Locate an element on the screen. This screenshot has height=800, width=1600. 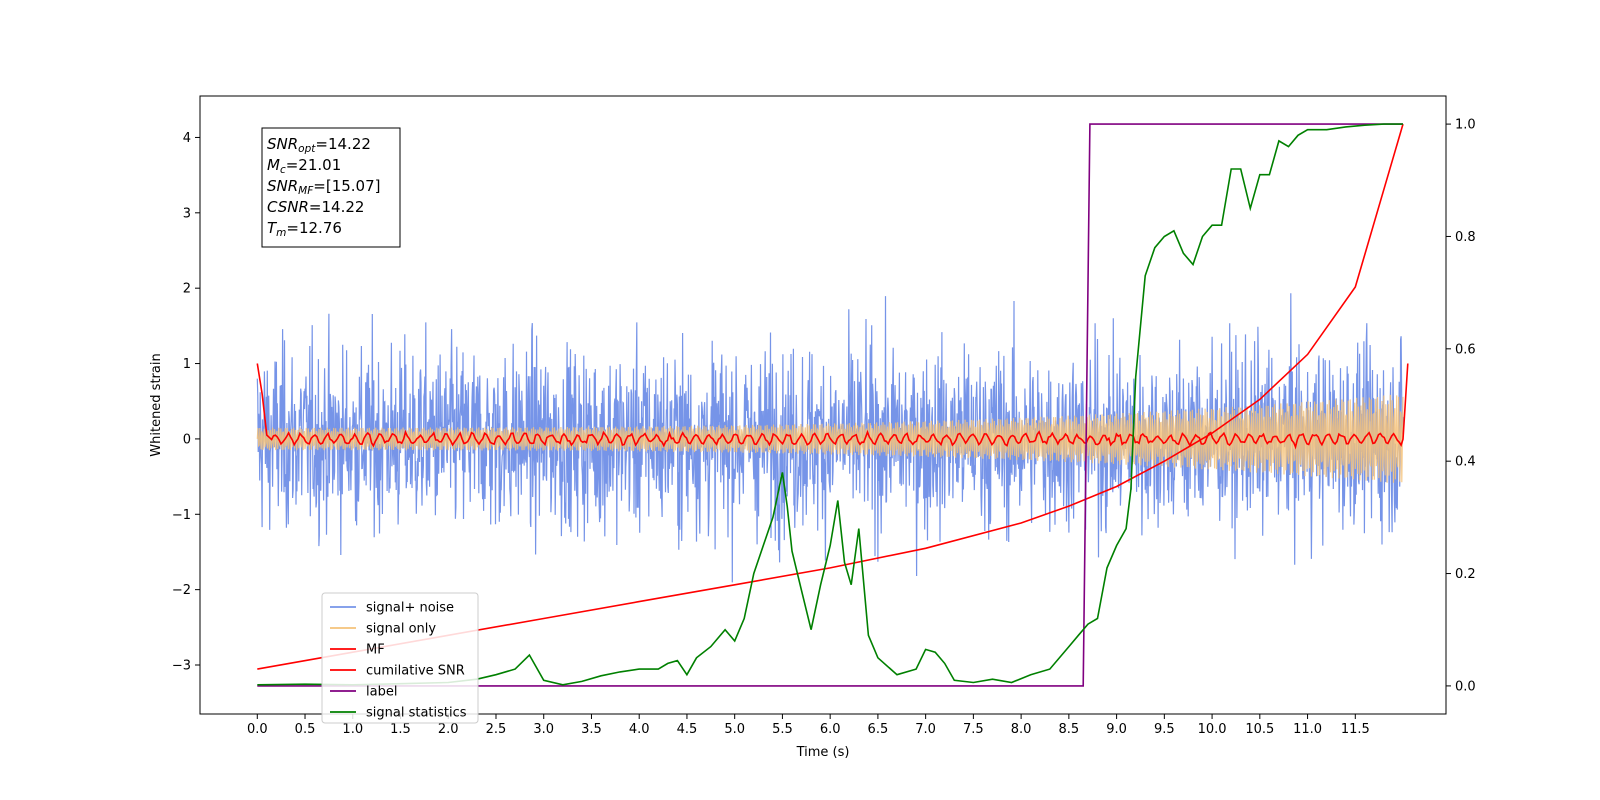
y2-tick-label: 0.8 is located at coordinates (1465, 237).